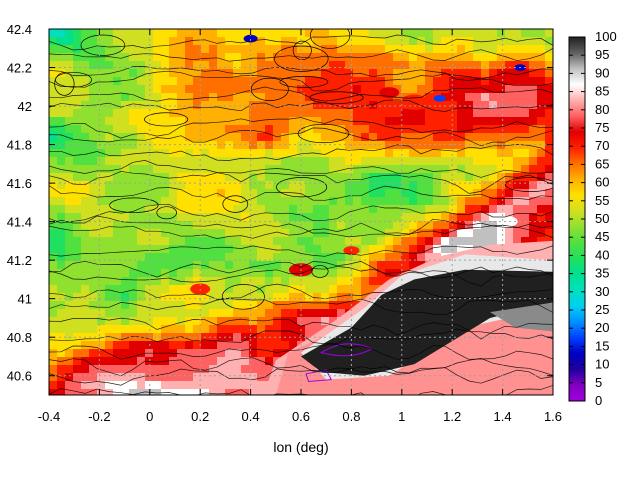  Describe the element at coordinates (521, 317) in the screenshot. I see `sea-region` at that location.